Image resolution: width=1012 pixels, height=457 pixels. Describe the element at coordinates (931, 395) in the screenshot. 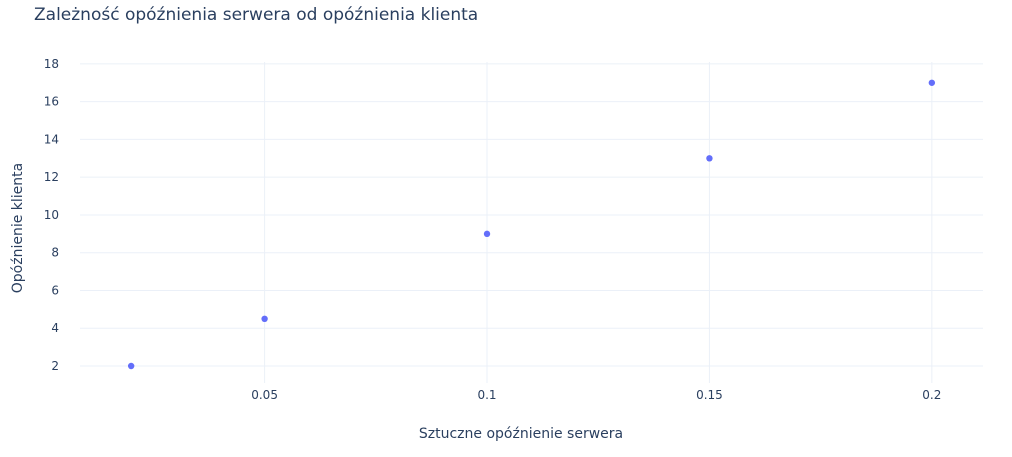

I see `x-tick-label: 0.2` at that location.